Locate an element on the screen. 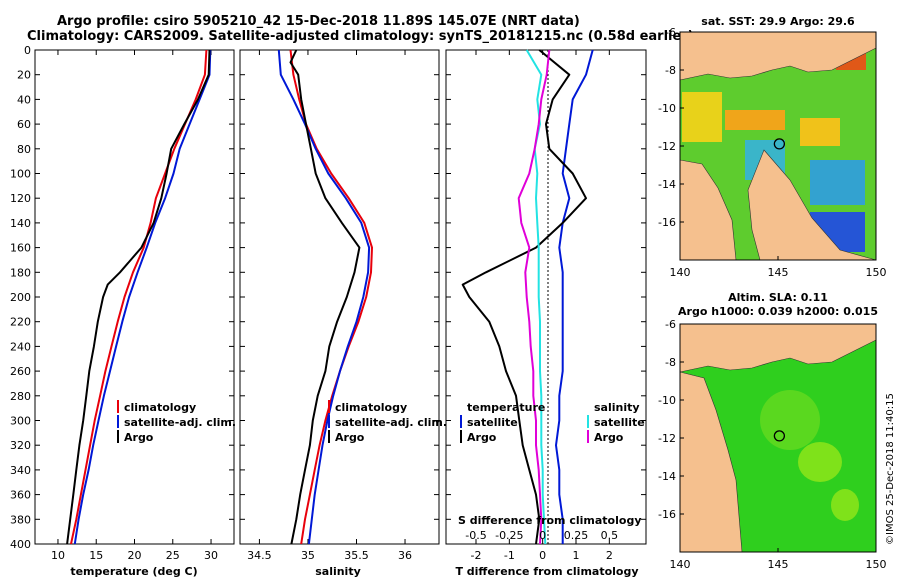  y-tick-label: 160 is located at coordinates (20, 248).